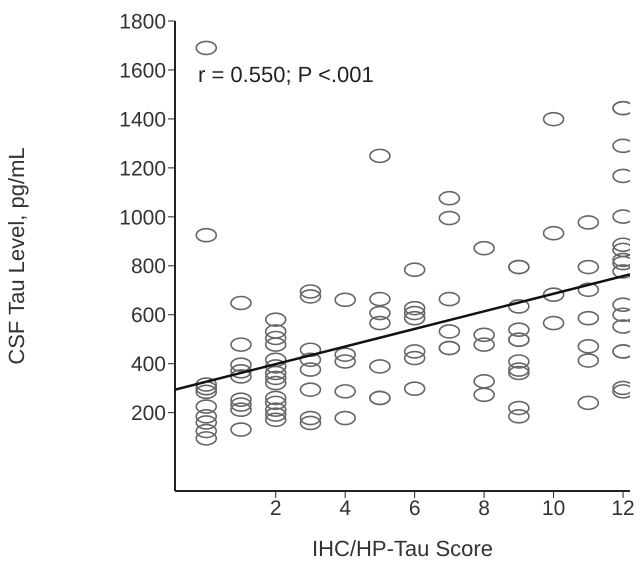  Describe the element at coordinates (142, 168) in the screenshot. I see `y-tick-label: 1200` at that location.